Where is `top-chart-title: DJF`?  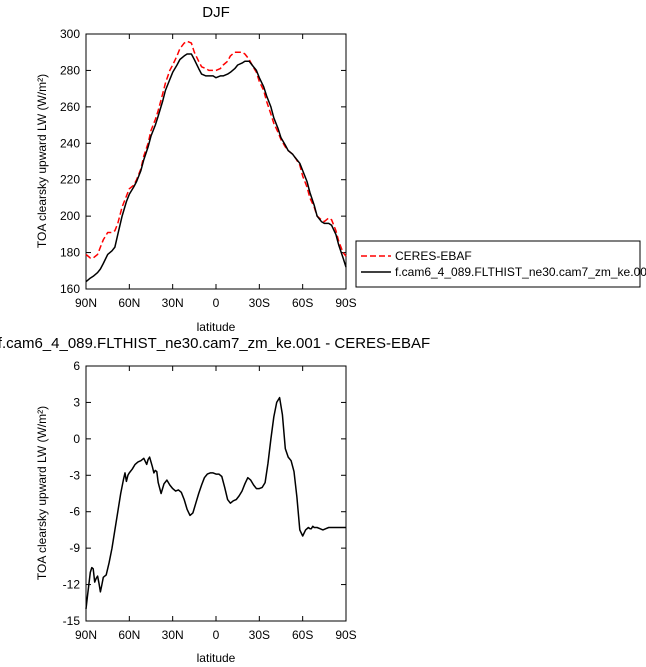 top-chart-title: DJF is located at coordinates (216, 12).